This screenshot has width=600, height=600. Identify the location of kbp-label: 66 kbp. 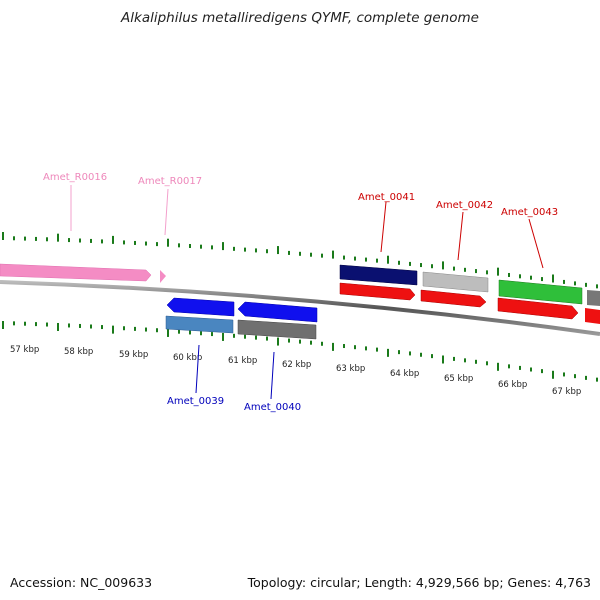
(512, 385).